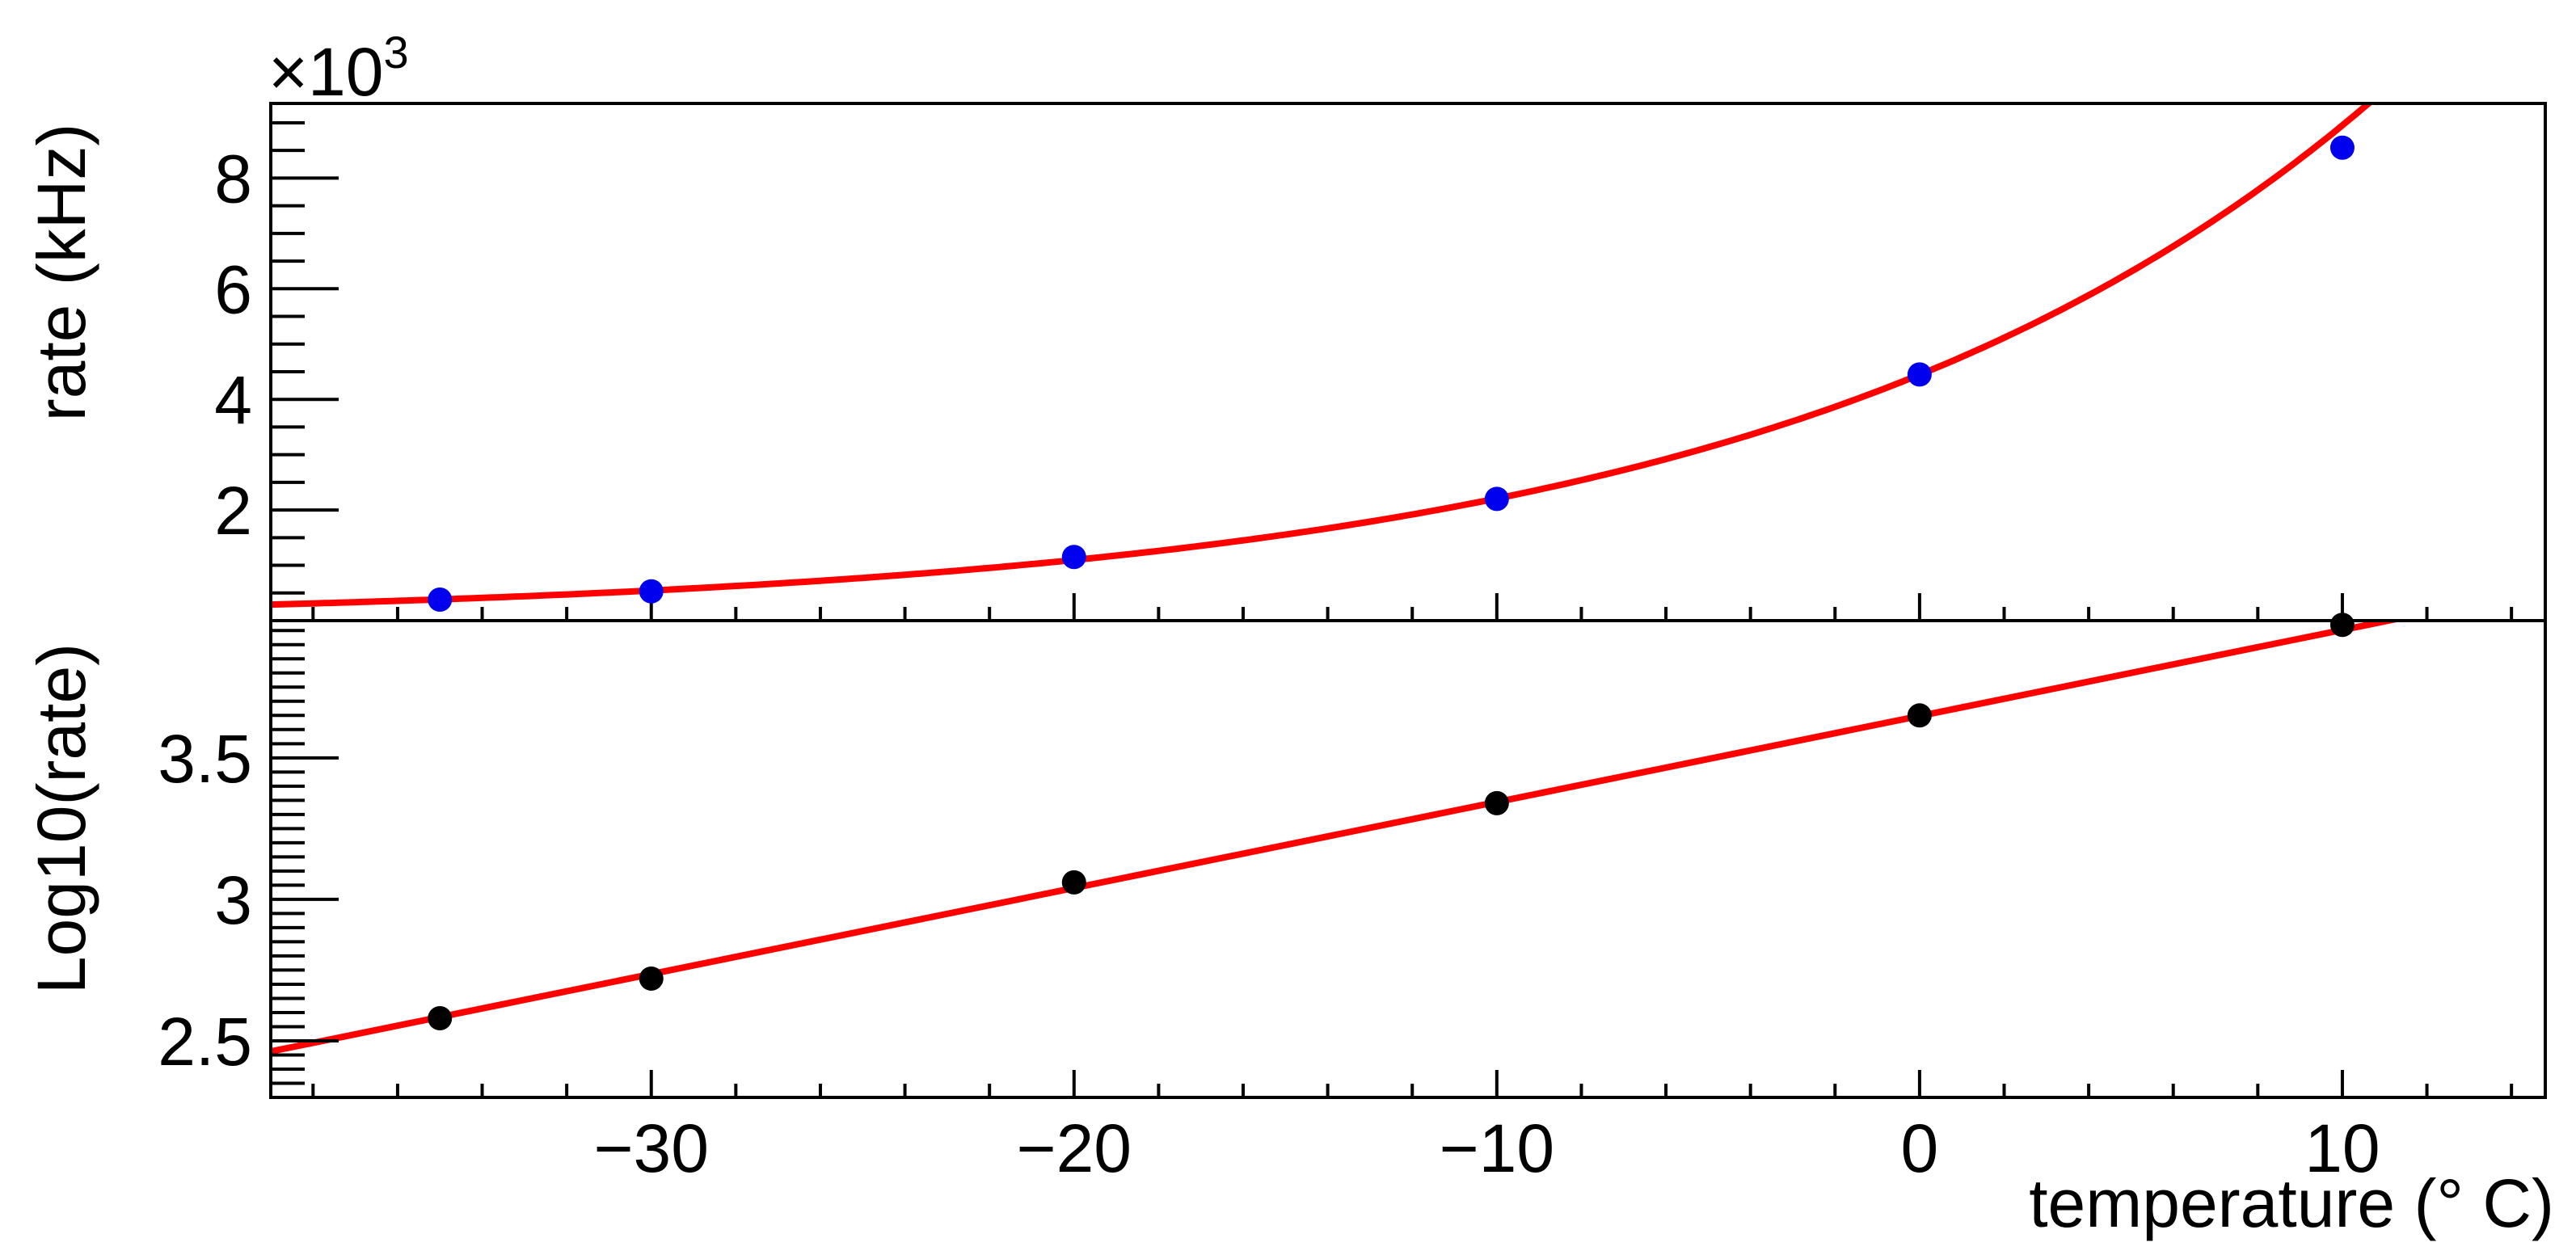 The width and height of the screenshot is (2576, 1255). What do you see at coordinates (61, 273) in the screenshot?
I see `top-y-axis-title: rate (kHz)` at bounding box center [61, 273].